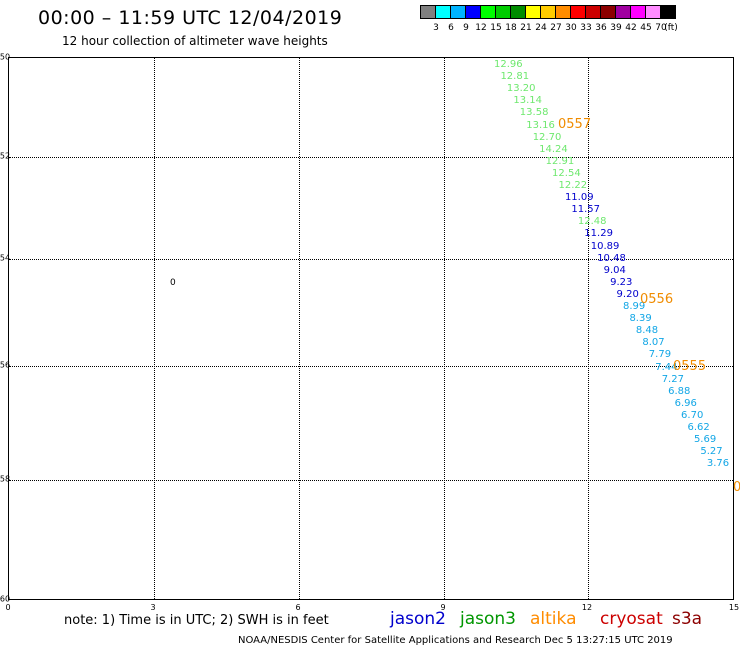 The width and height of the screenshot is (740, 650). Describe the element at coordinates (586, 28) in the screenshot. I see `legend-label: 33` at that location.